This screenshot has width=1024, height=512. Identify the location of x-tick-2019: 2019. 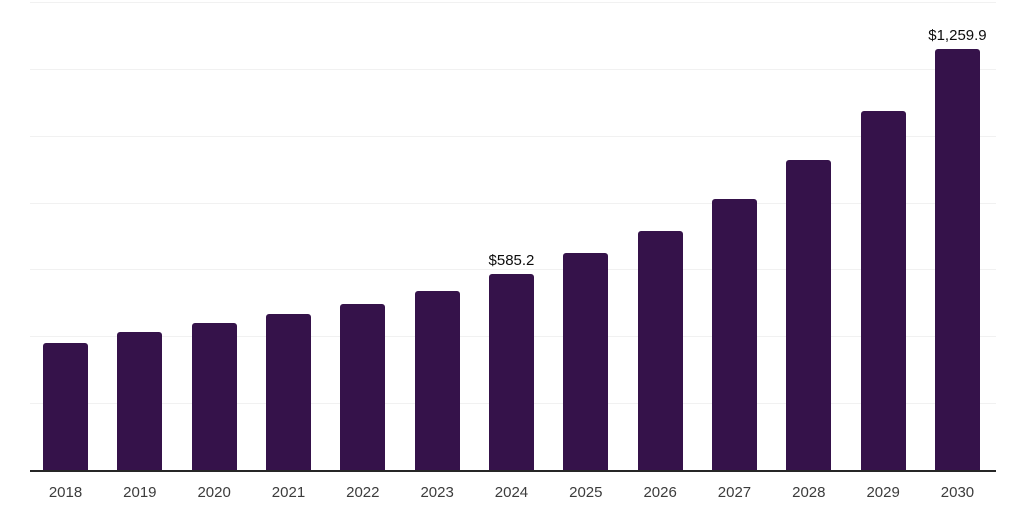
(140, 492).